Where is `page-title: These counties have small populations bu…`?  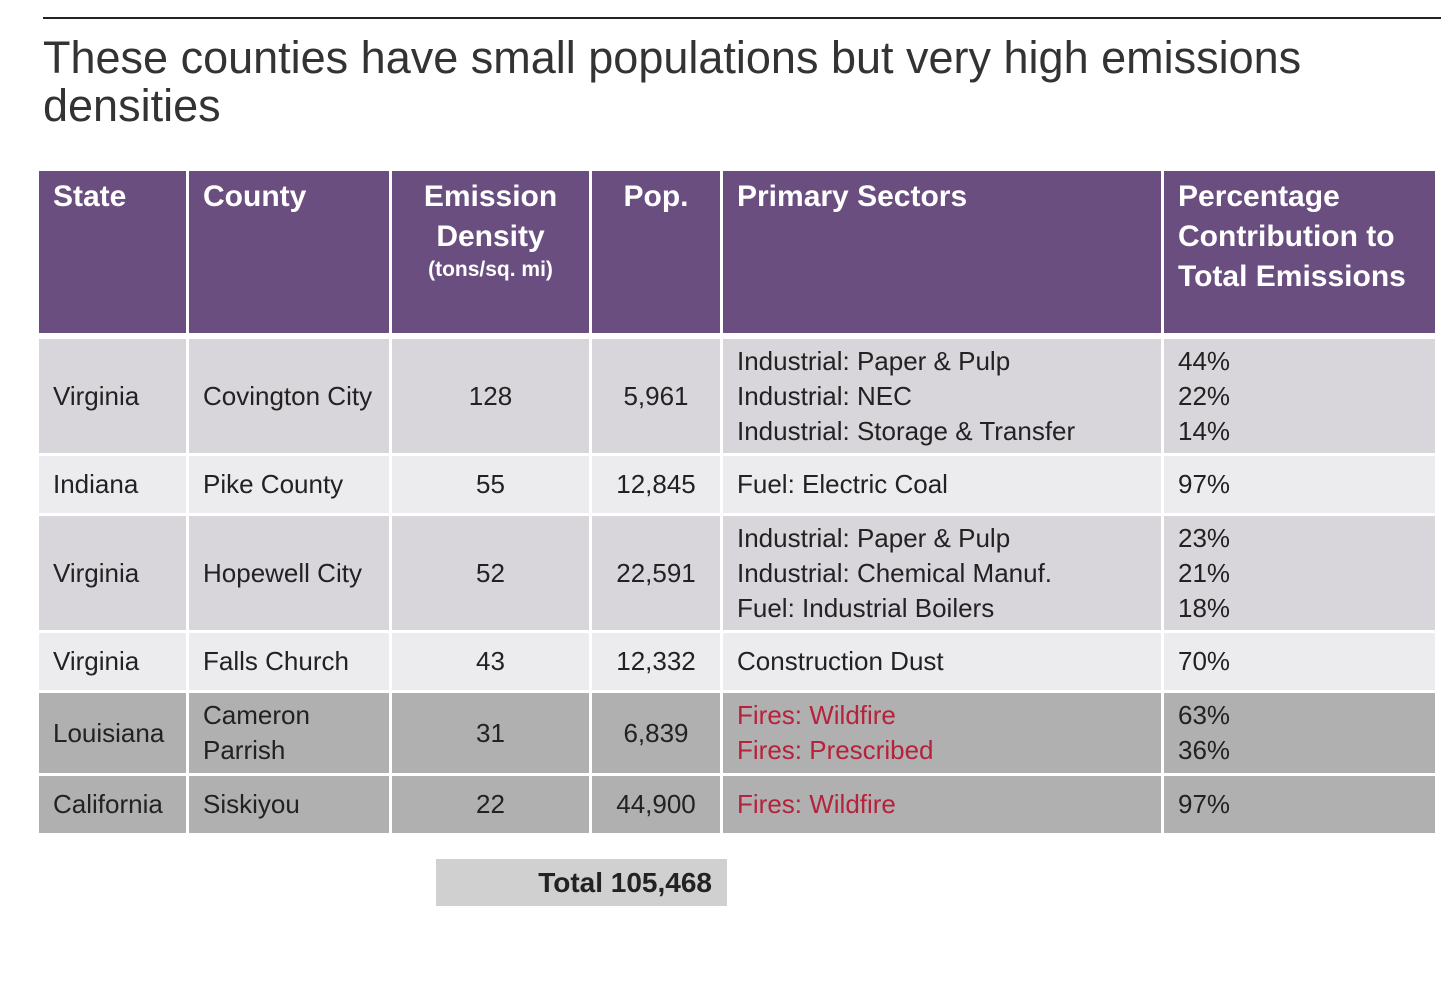
page-title: These counties have small populations bu… is located at coordinates (672, 81).